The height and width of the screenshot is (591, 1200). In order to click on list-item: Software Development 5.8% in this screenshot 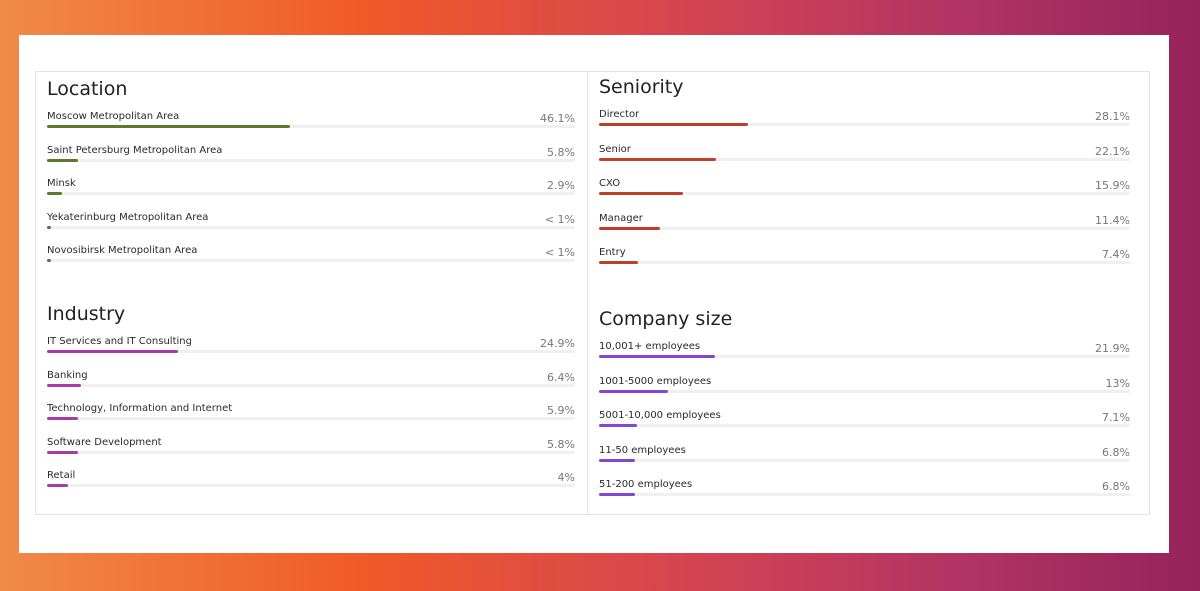, I will do `click(311, 454)`.